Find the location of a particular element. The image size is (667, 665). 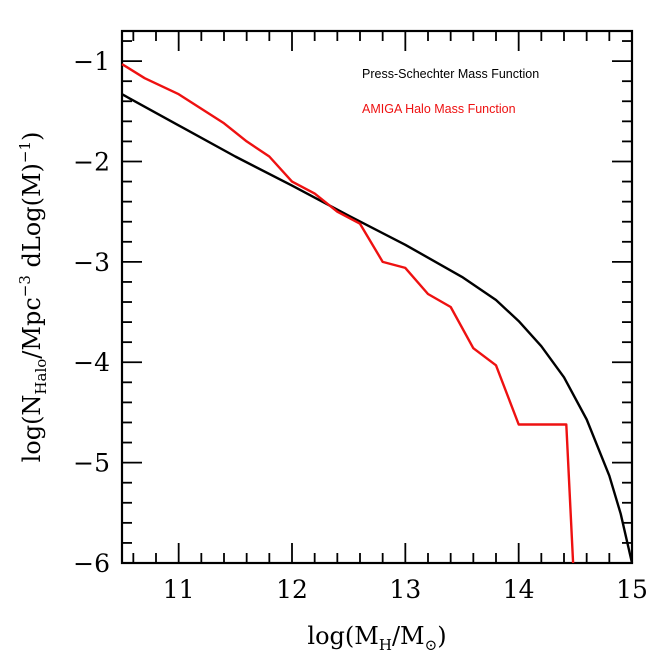

x-tick-labels: 11 12 13 14 15 is located at coordinates (405, 589).